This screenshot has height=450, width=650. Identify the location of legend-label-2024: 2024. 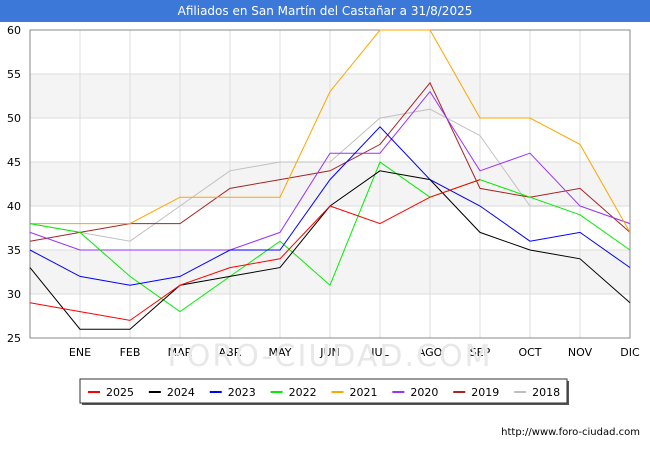
(181, 392).